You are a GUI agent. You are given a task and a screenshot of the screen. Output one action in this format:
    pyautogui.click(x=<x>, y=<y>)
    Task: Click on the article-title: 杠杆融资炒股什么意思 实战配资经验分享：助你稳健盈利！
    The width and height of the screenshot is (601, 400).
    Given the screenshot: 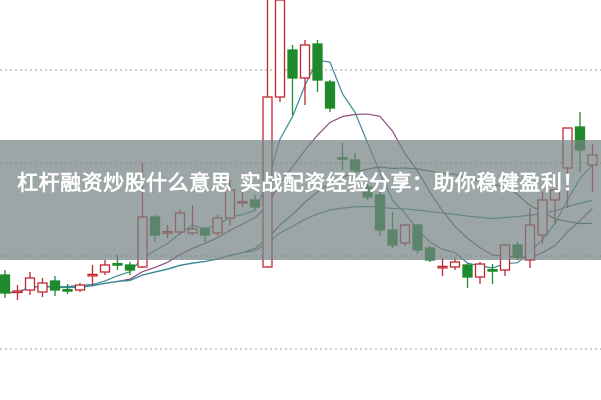 What is the action you would take?
    pyautogui.click(x=300, y=183)
    